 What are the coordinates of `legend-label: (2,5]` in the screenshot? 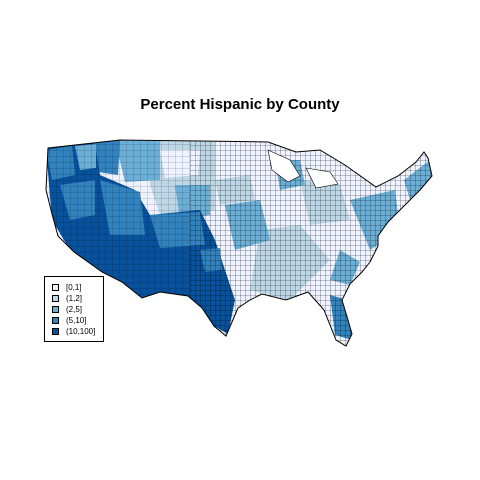 It's located at (74, 309).